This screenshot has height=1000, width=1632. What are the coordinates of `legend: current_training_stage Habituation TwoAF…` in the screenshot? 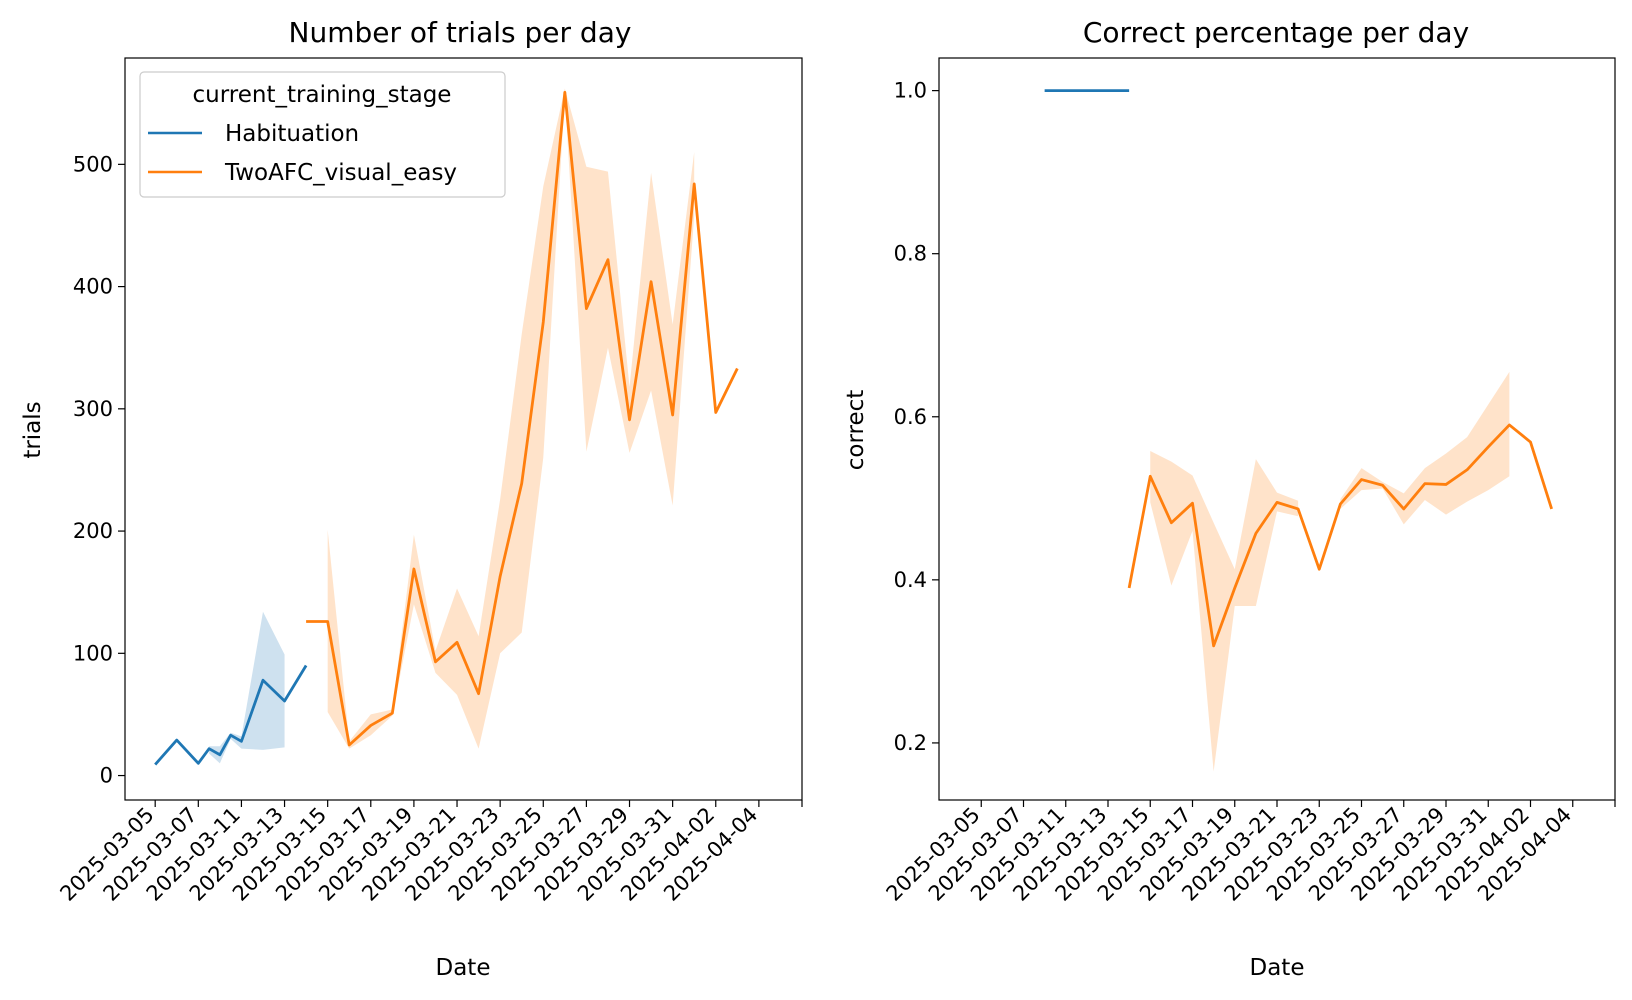 It's located at (322, 134).